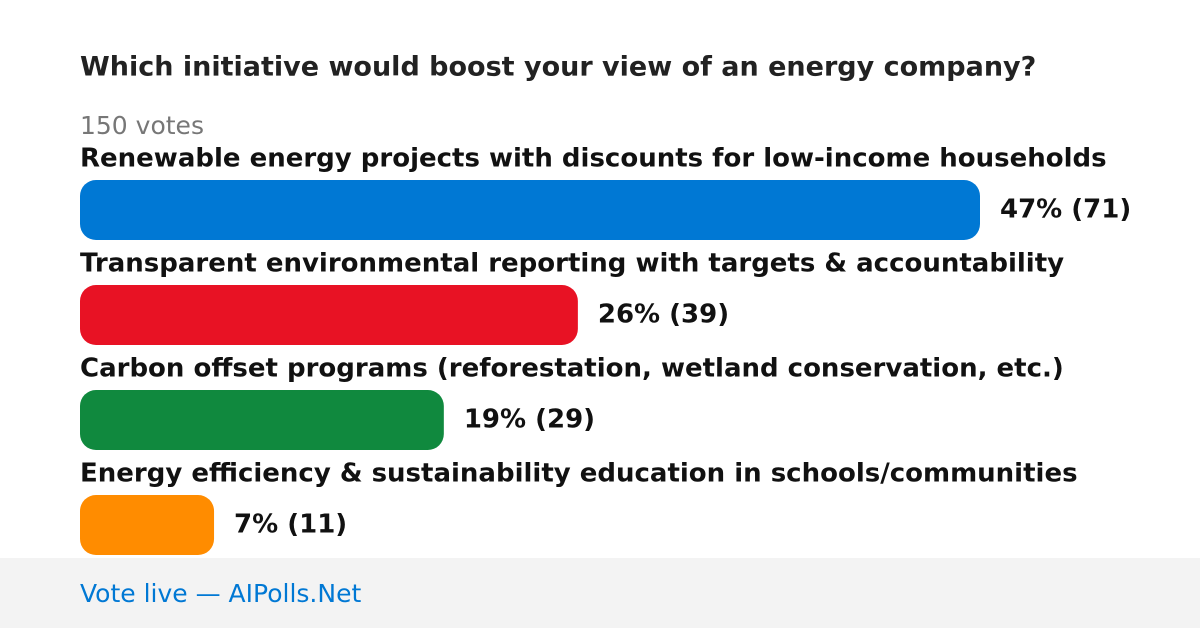 The image size is (1200, 628). I want to click on vote-count: 150 votes, so click(142, 125).